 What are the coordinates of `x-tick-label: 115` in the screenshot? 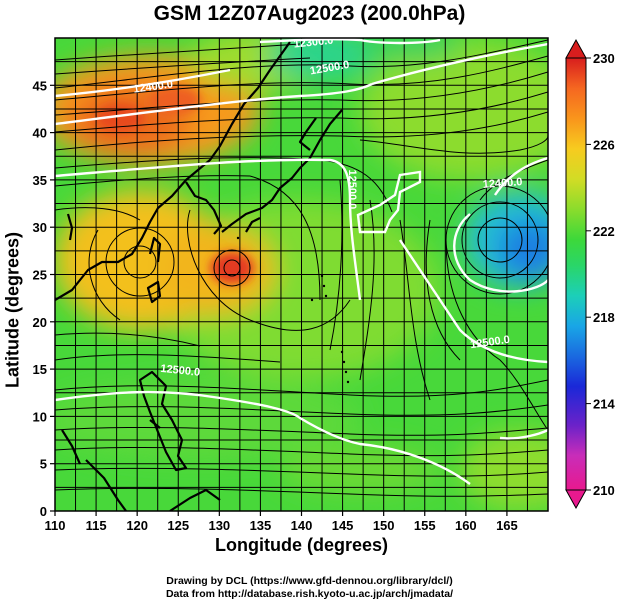 It's located at (96, 525).